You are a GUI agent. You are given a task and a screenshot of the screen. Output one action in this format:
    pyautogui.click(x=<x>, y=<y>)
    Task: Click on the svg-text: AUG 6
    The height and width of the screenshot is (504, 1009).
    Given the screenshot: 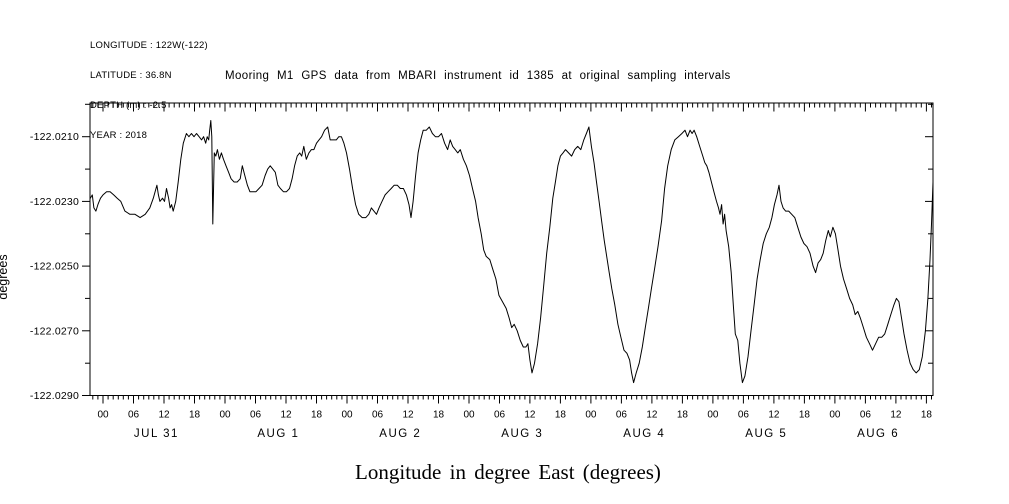 What is the action you would take?
    pyautogui.click(x=878, y=434)
    